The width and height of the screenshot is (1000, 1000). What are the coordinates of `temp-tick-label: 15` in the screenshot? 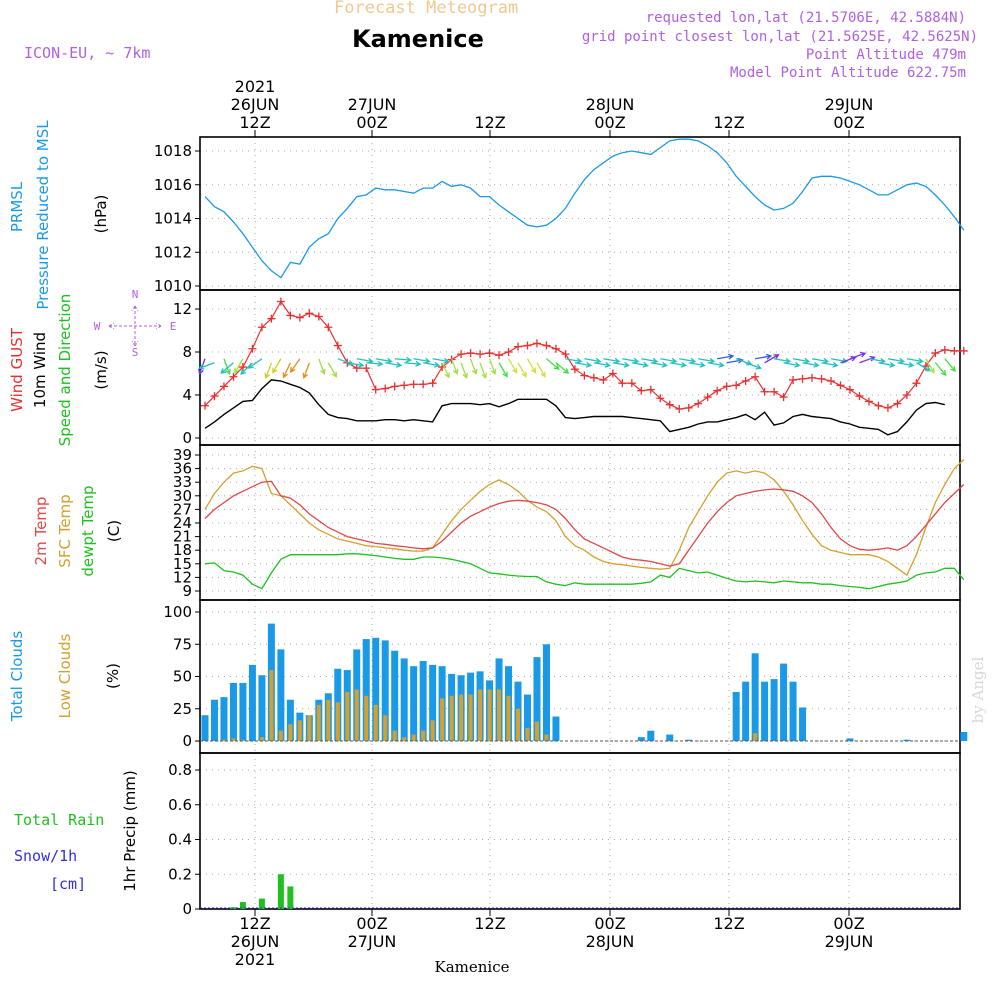 It's located at (182, 564).